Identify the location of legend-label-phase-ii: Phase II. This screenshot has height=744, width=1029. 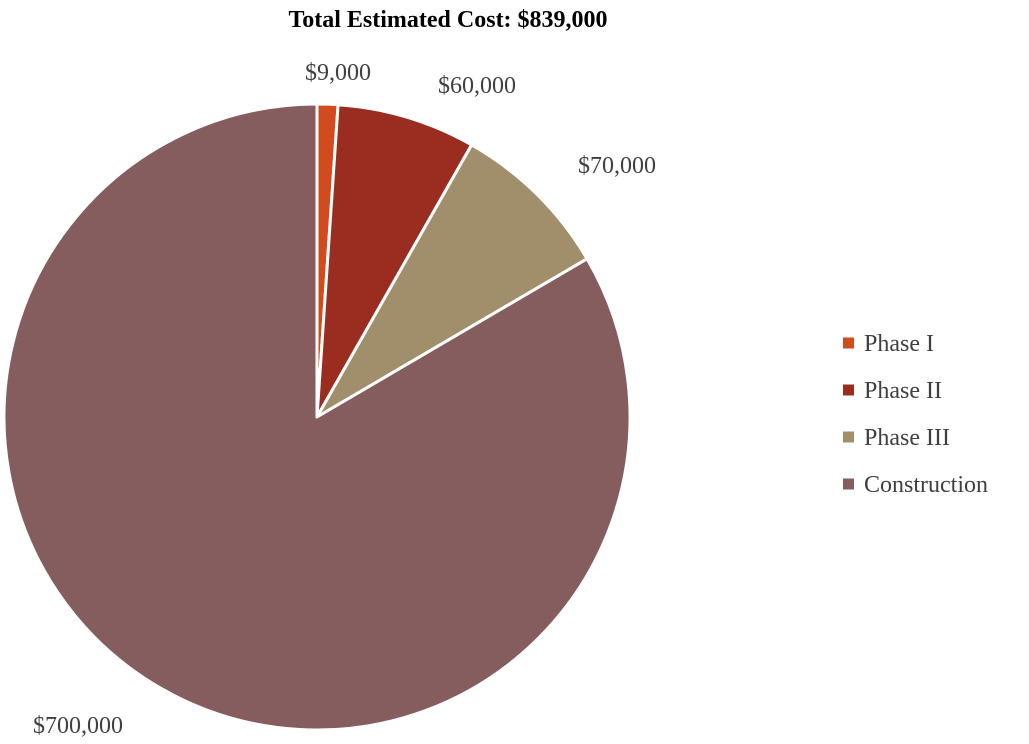
(903, 391).